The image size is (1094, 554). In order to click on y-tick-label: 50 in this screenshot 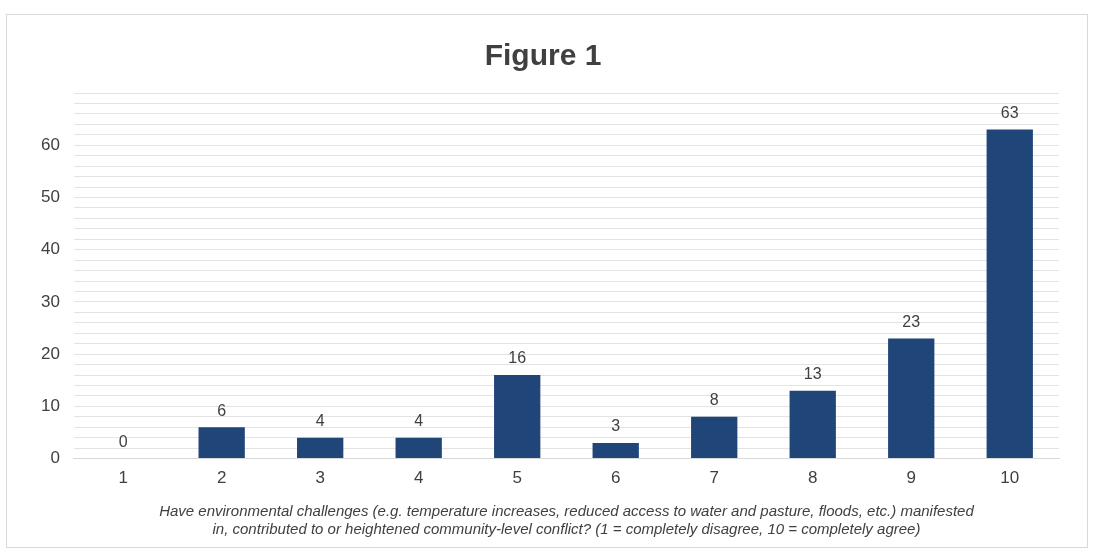, I will do `click(50, 197)`.